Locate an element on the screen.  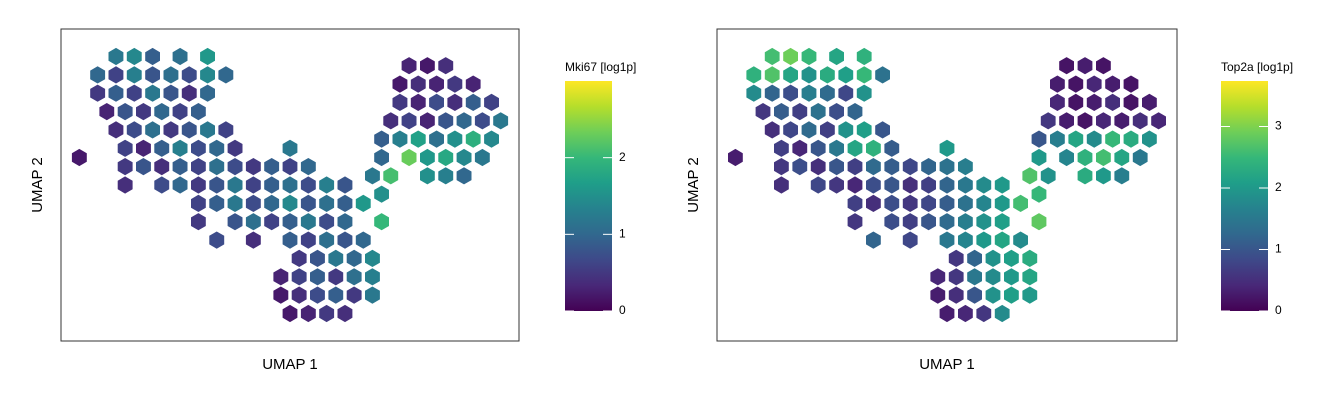
x-axis-label: UMAP 1 is located at coordinates (947, 364).